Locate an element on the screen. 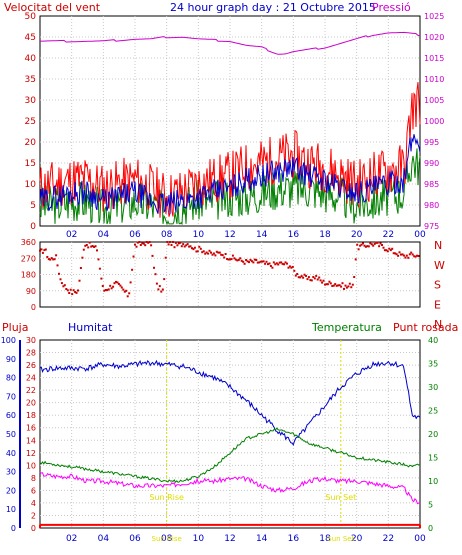 The height and width of the screenshot is (555, 462). wind-axis-tick: 25 is located at coordinates (30, 122).